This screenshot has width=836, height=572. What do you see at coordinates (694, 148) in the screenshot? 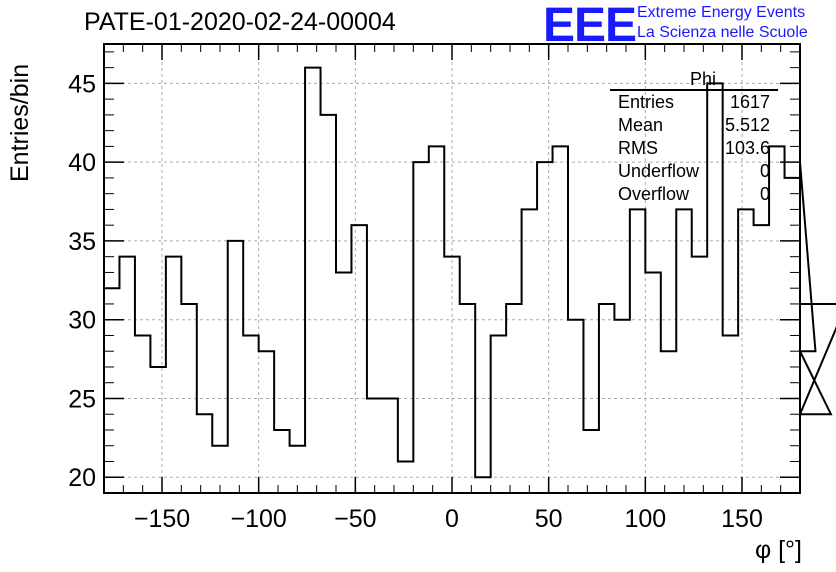
I see `stats-row-rms: RMS 103.6` at bounding box center [694, 148].